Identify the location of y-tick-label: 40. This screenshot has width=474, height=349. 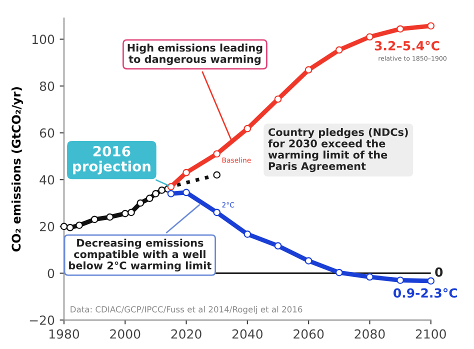
(47, 180).